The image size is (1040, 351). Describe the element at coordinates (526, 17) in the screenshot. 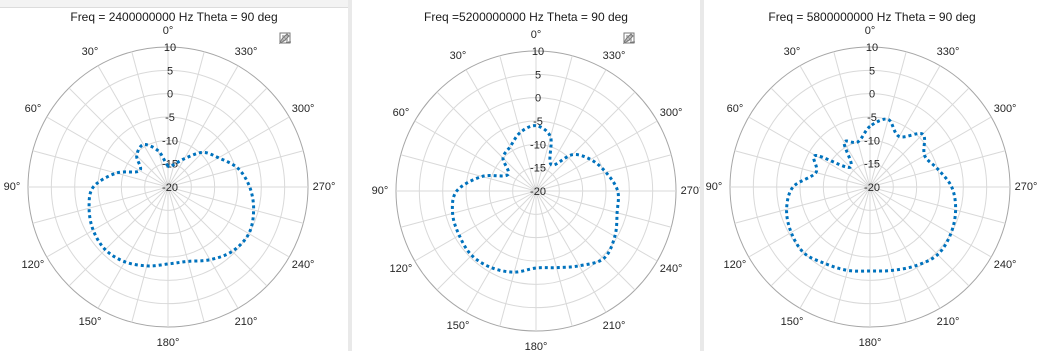

I see `chart-title: Freq =5200000000 Hz Theta = 90 deg` at that location.